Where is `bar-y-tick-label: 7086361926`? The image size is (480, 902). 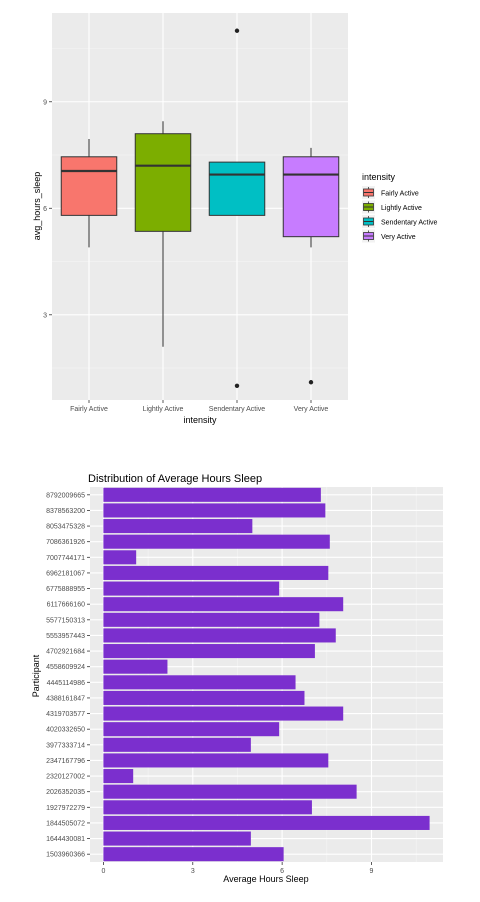 bar-y-tick-label: 7086361926 is located at coordinates (65, 542).